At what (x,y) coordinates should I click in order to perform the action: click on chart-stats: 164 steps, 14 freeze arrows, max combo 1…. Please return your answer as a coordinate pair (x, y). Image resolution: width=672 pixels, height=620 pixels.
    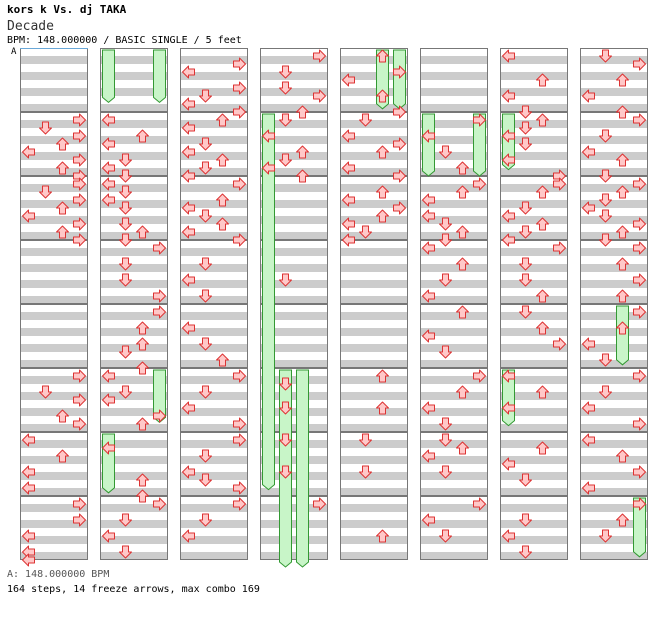
    Looking at the image, I should click on (133, 589).